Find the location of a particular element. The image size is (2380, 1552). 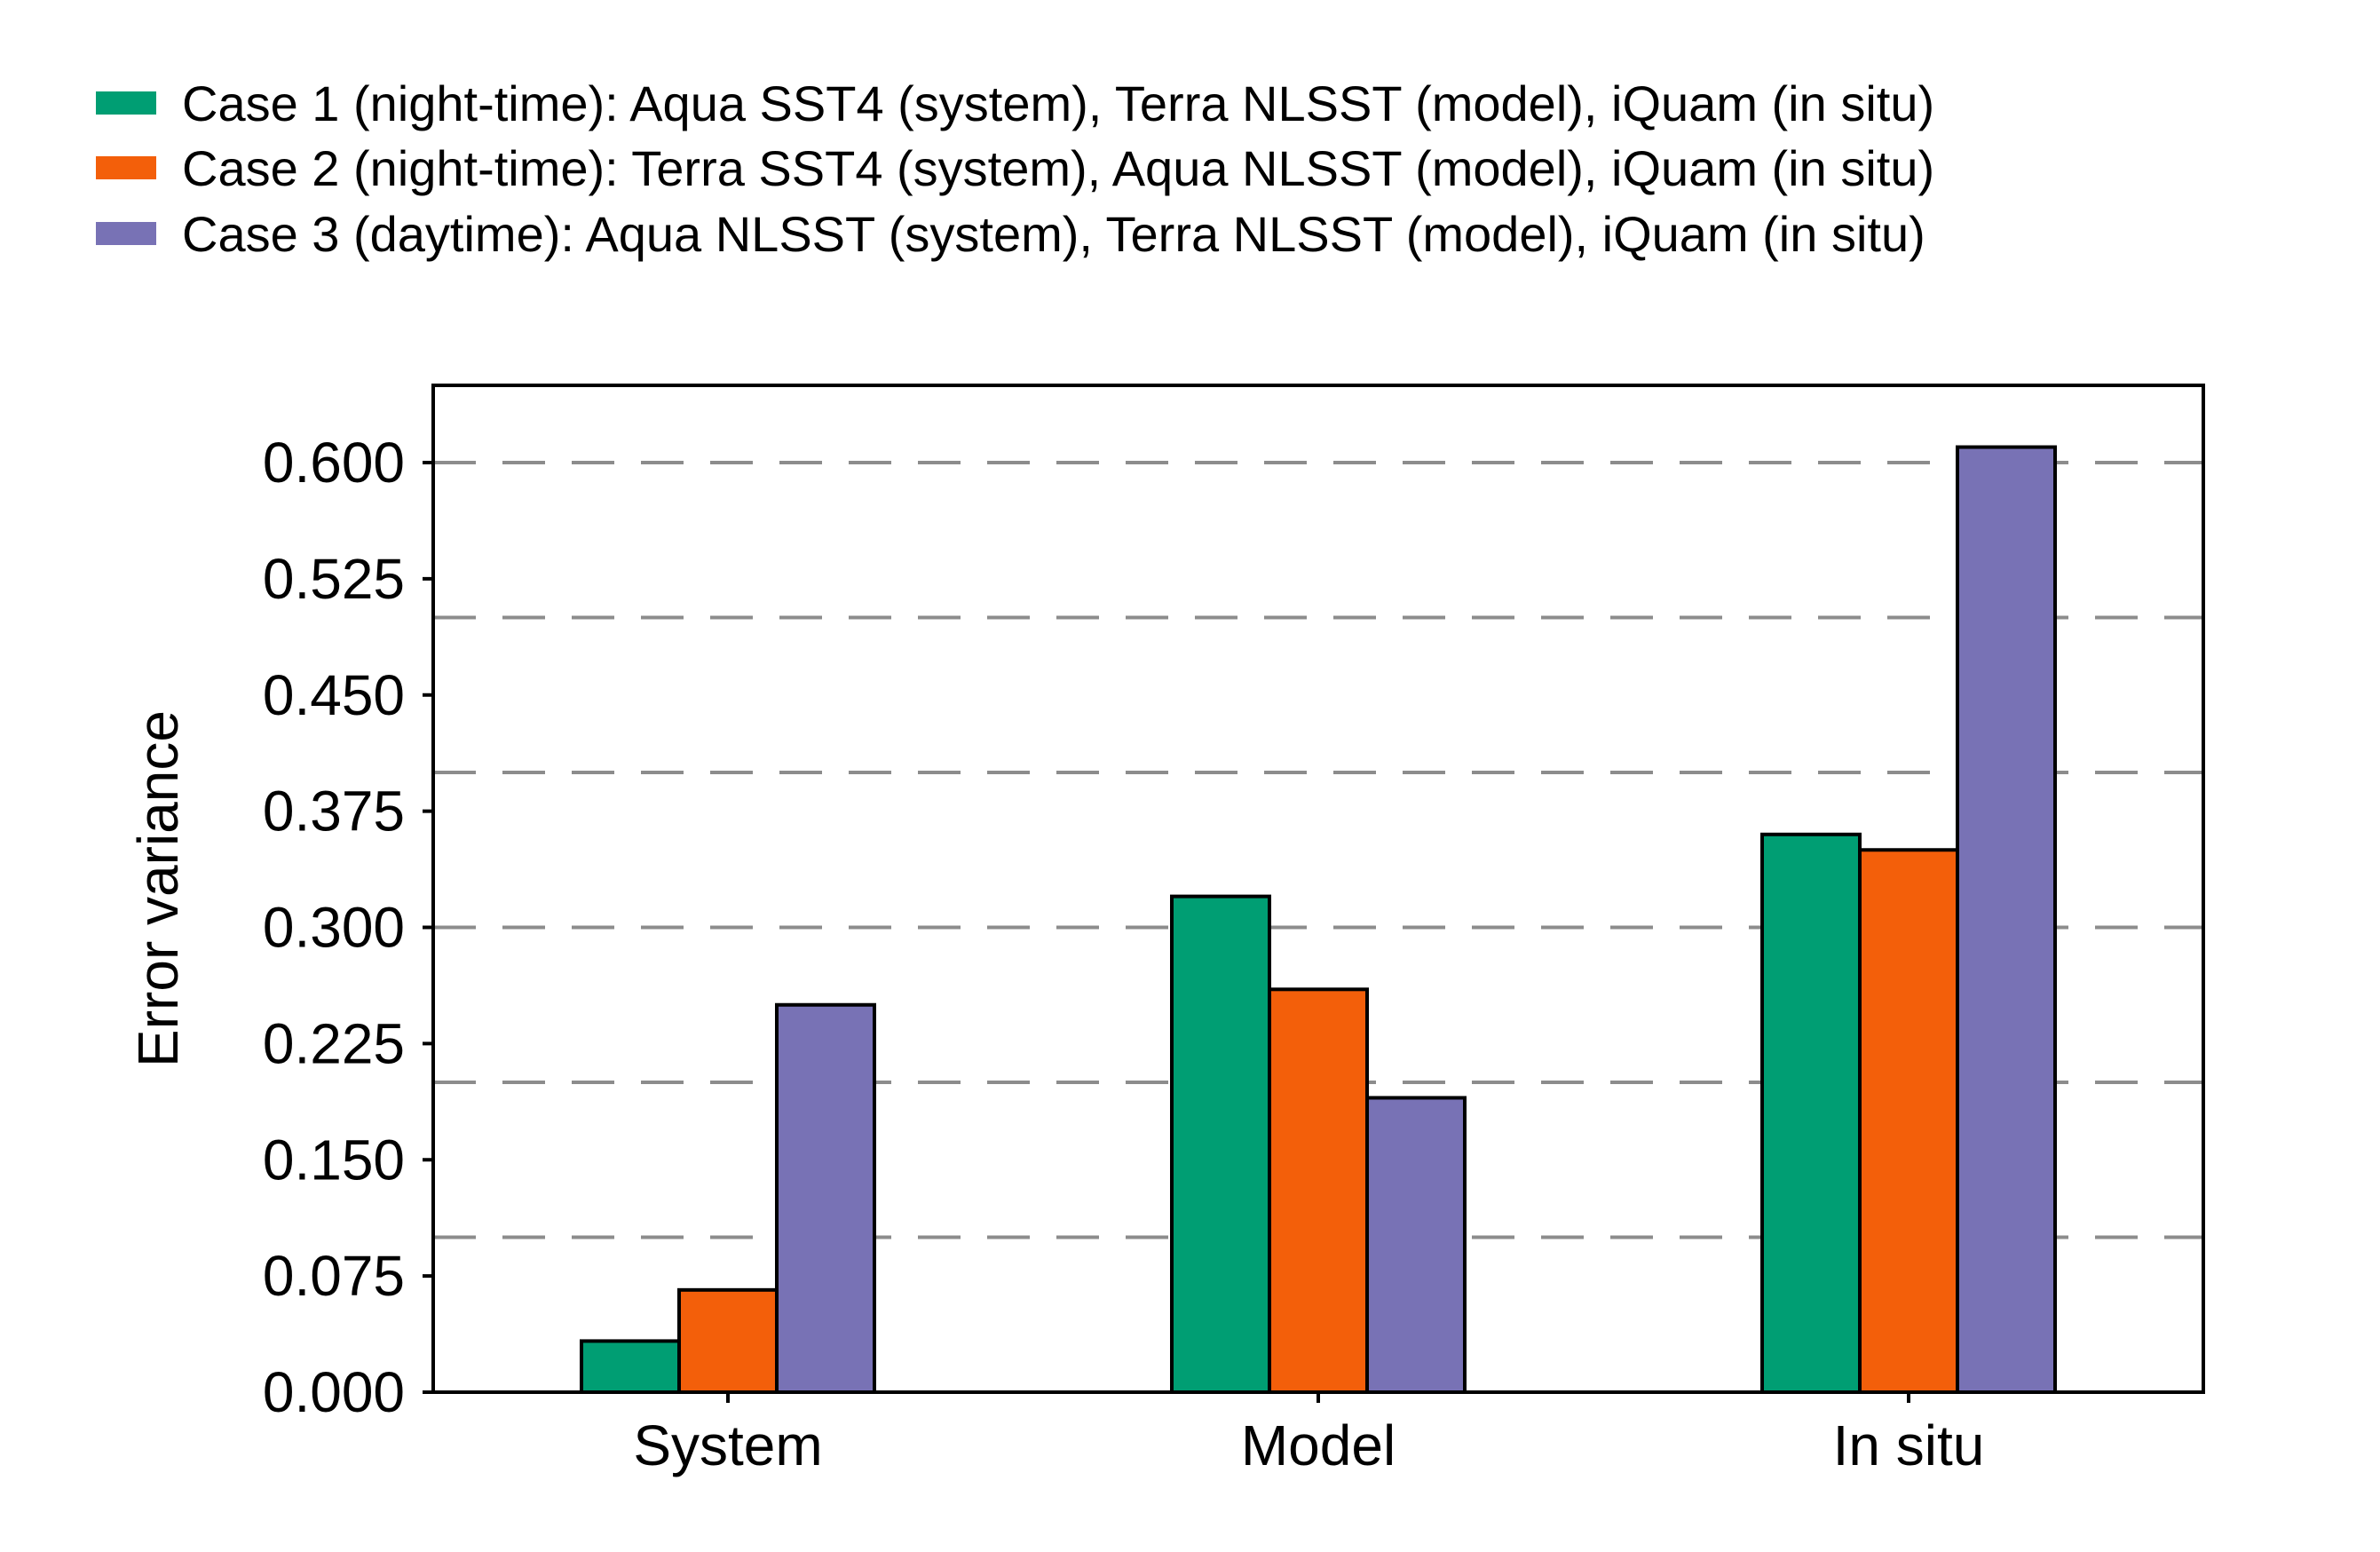

x-axis-ticks: System Model In situ is located at coordinates (1308, 1434).